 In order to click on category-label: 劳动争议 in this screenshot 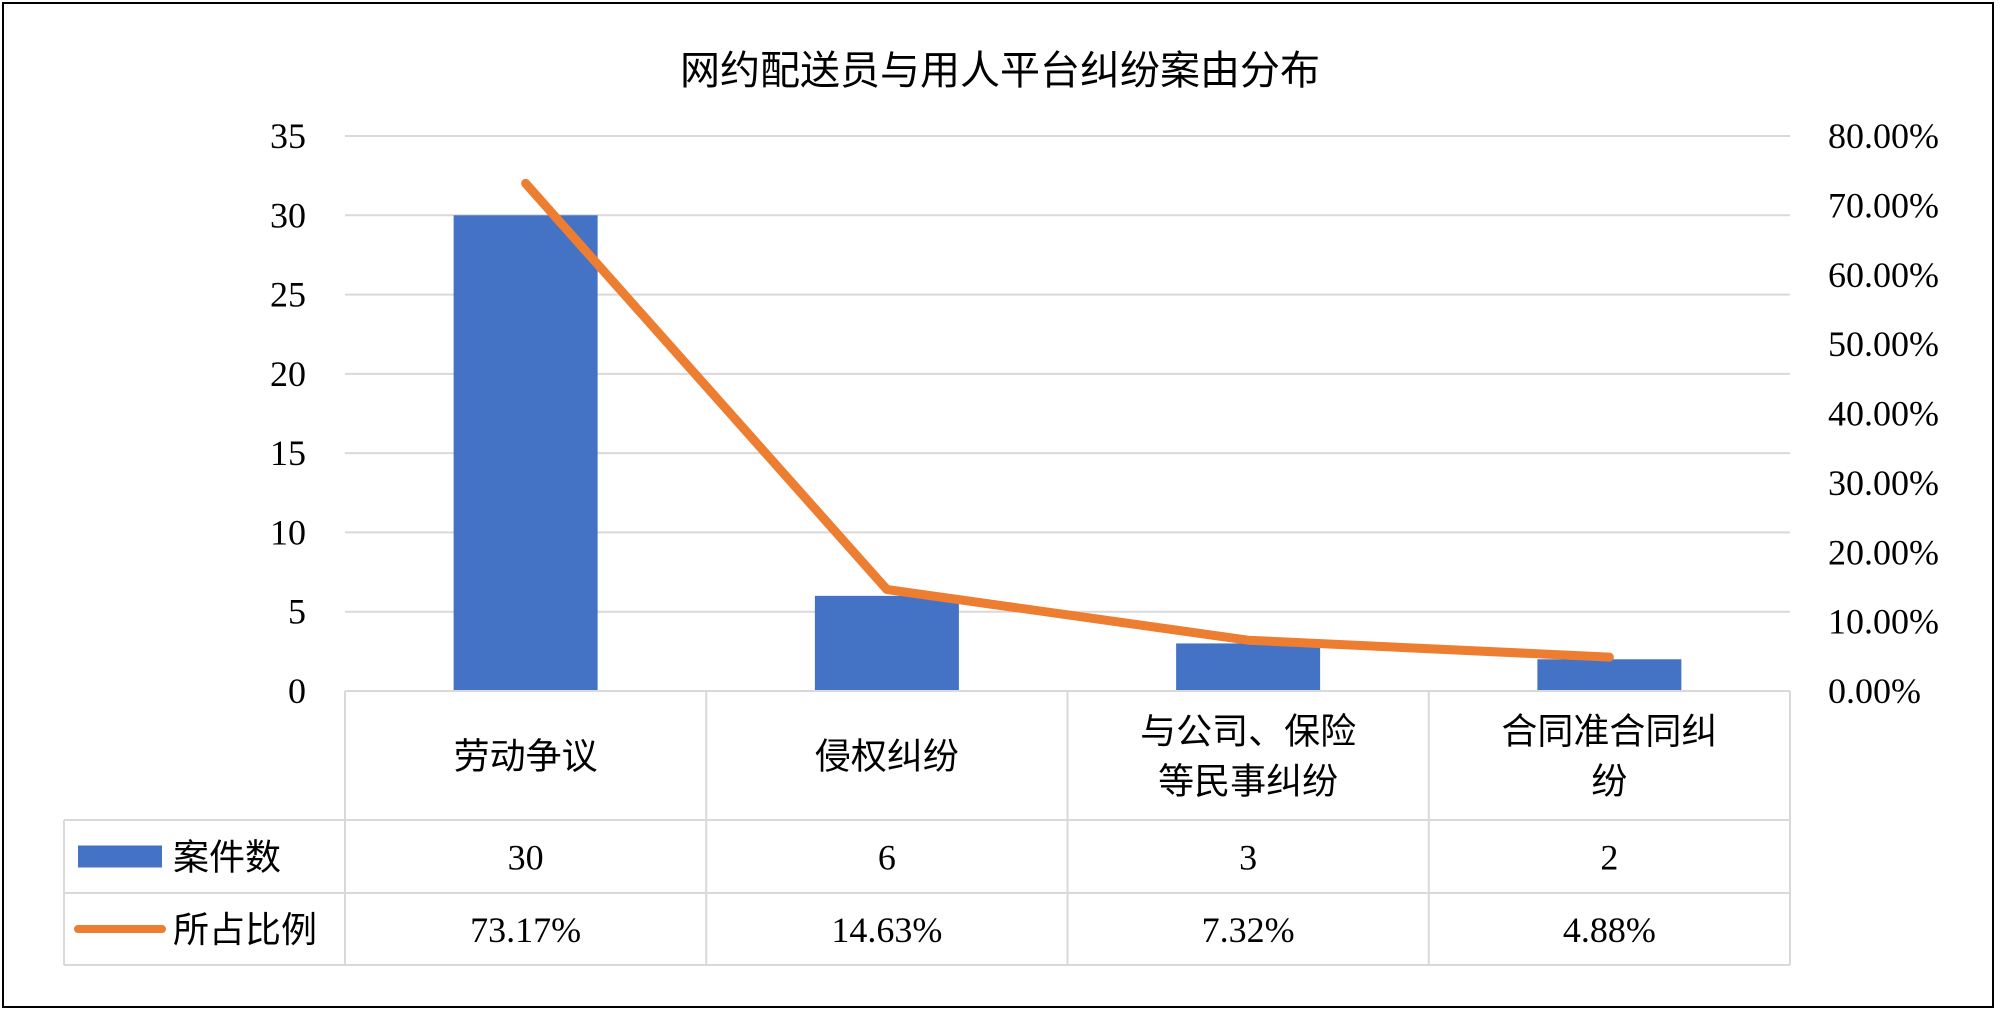, I will do `click(526, 757)`.